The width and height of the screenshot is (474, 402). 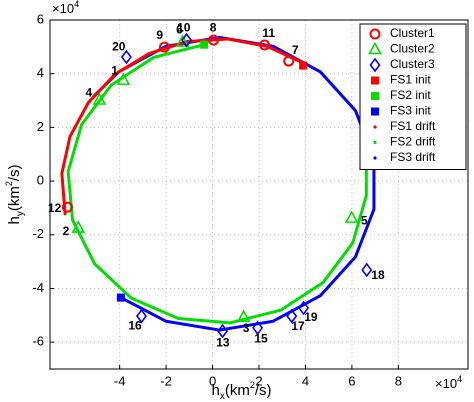 What do you see at coordinates (38, 287) in the screenshot?
I see `y-tick-label: -4` at bounding box center [38, 287].